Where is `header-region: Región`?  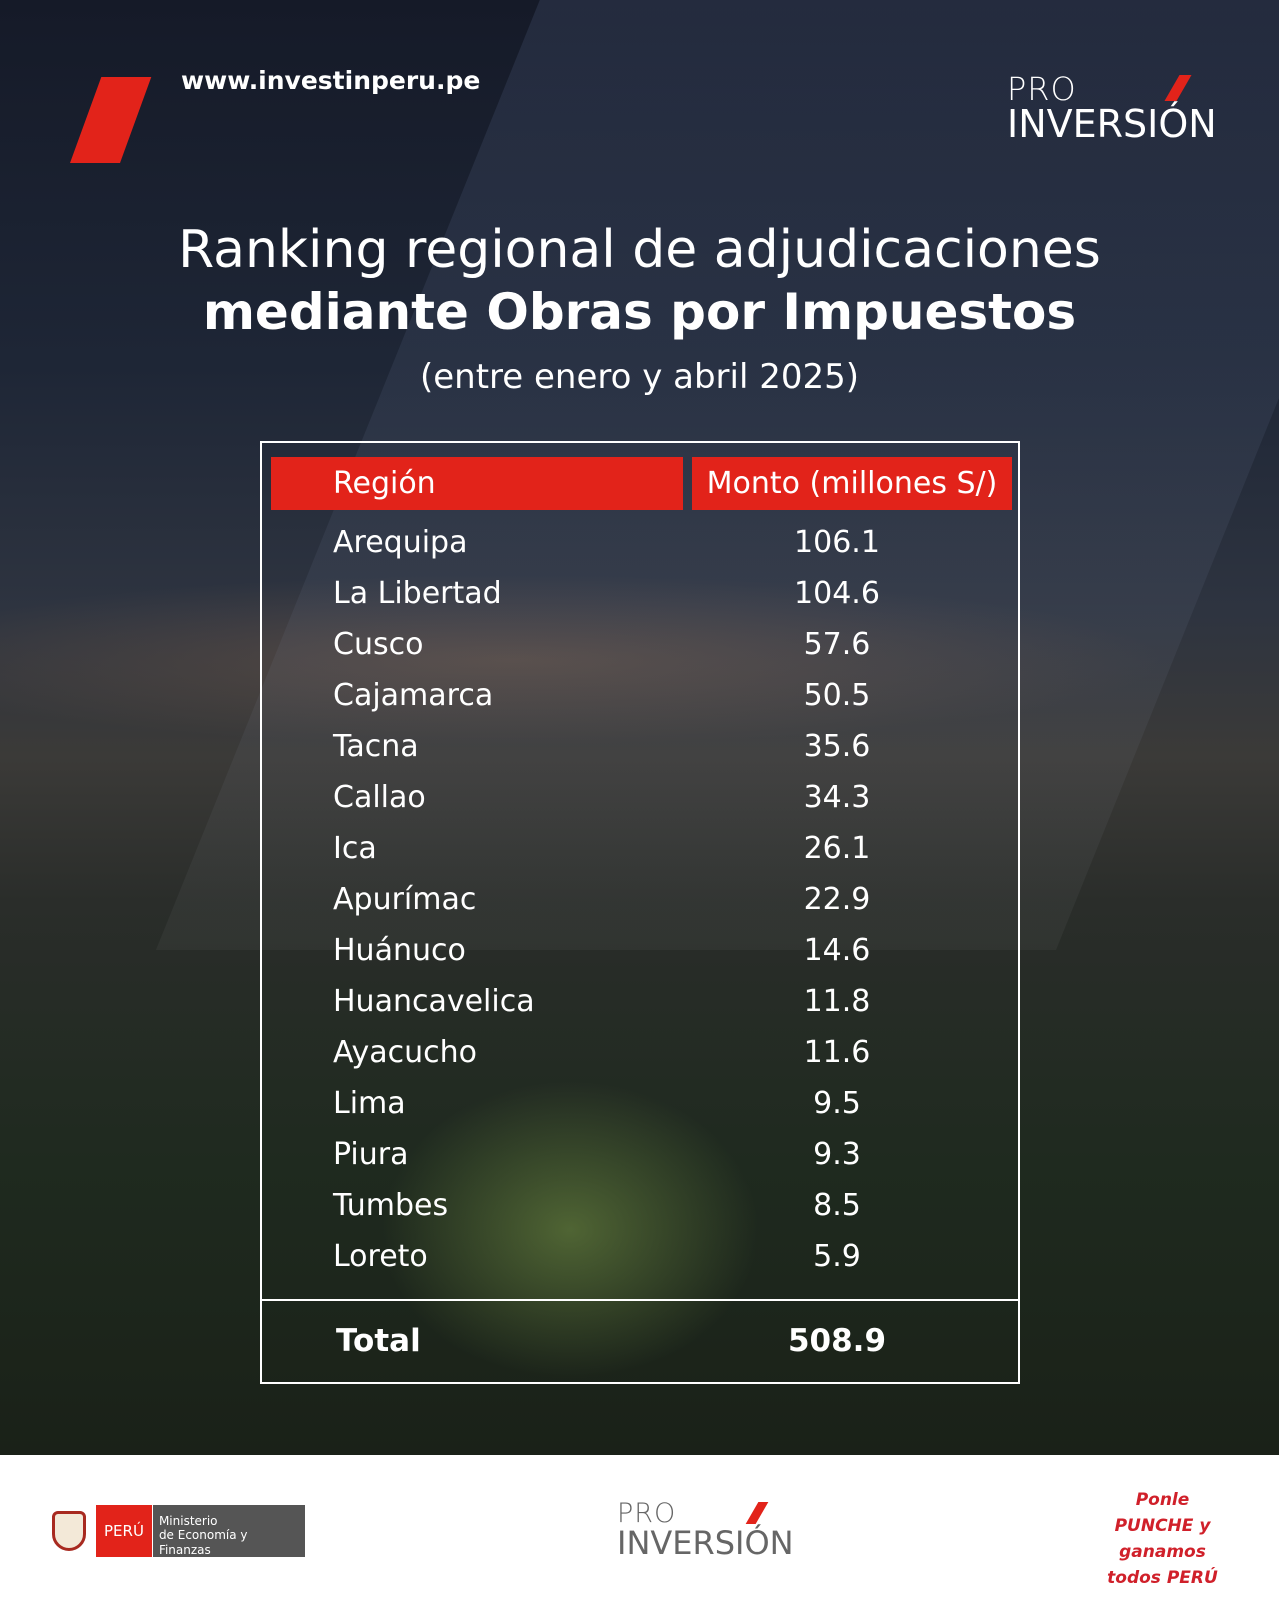 header-region: Región is located at coordinates (477, 483).